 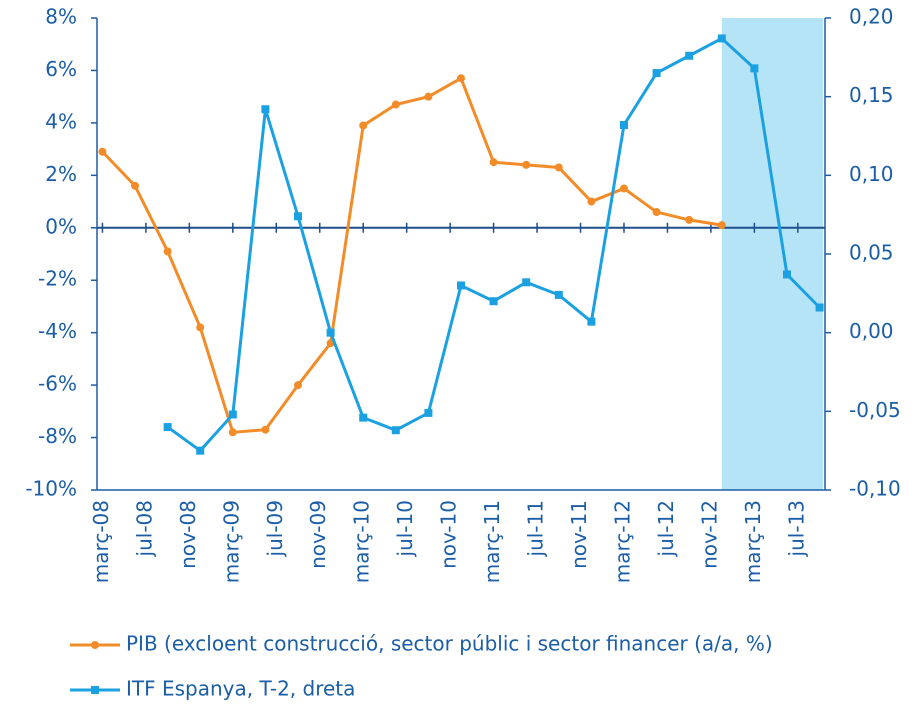 What do you see at coordinates (57, 436) in the screenshot?
I see `y-tick-label: -8%` at bounding box center [57, 436].